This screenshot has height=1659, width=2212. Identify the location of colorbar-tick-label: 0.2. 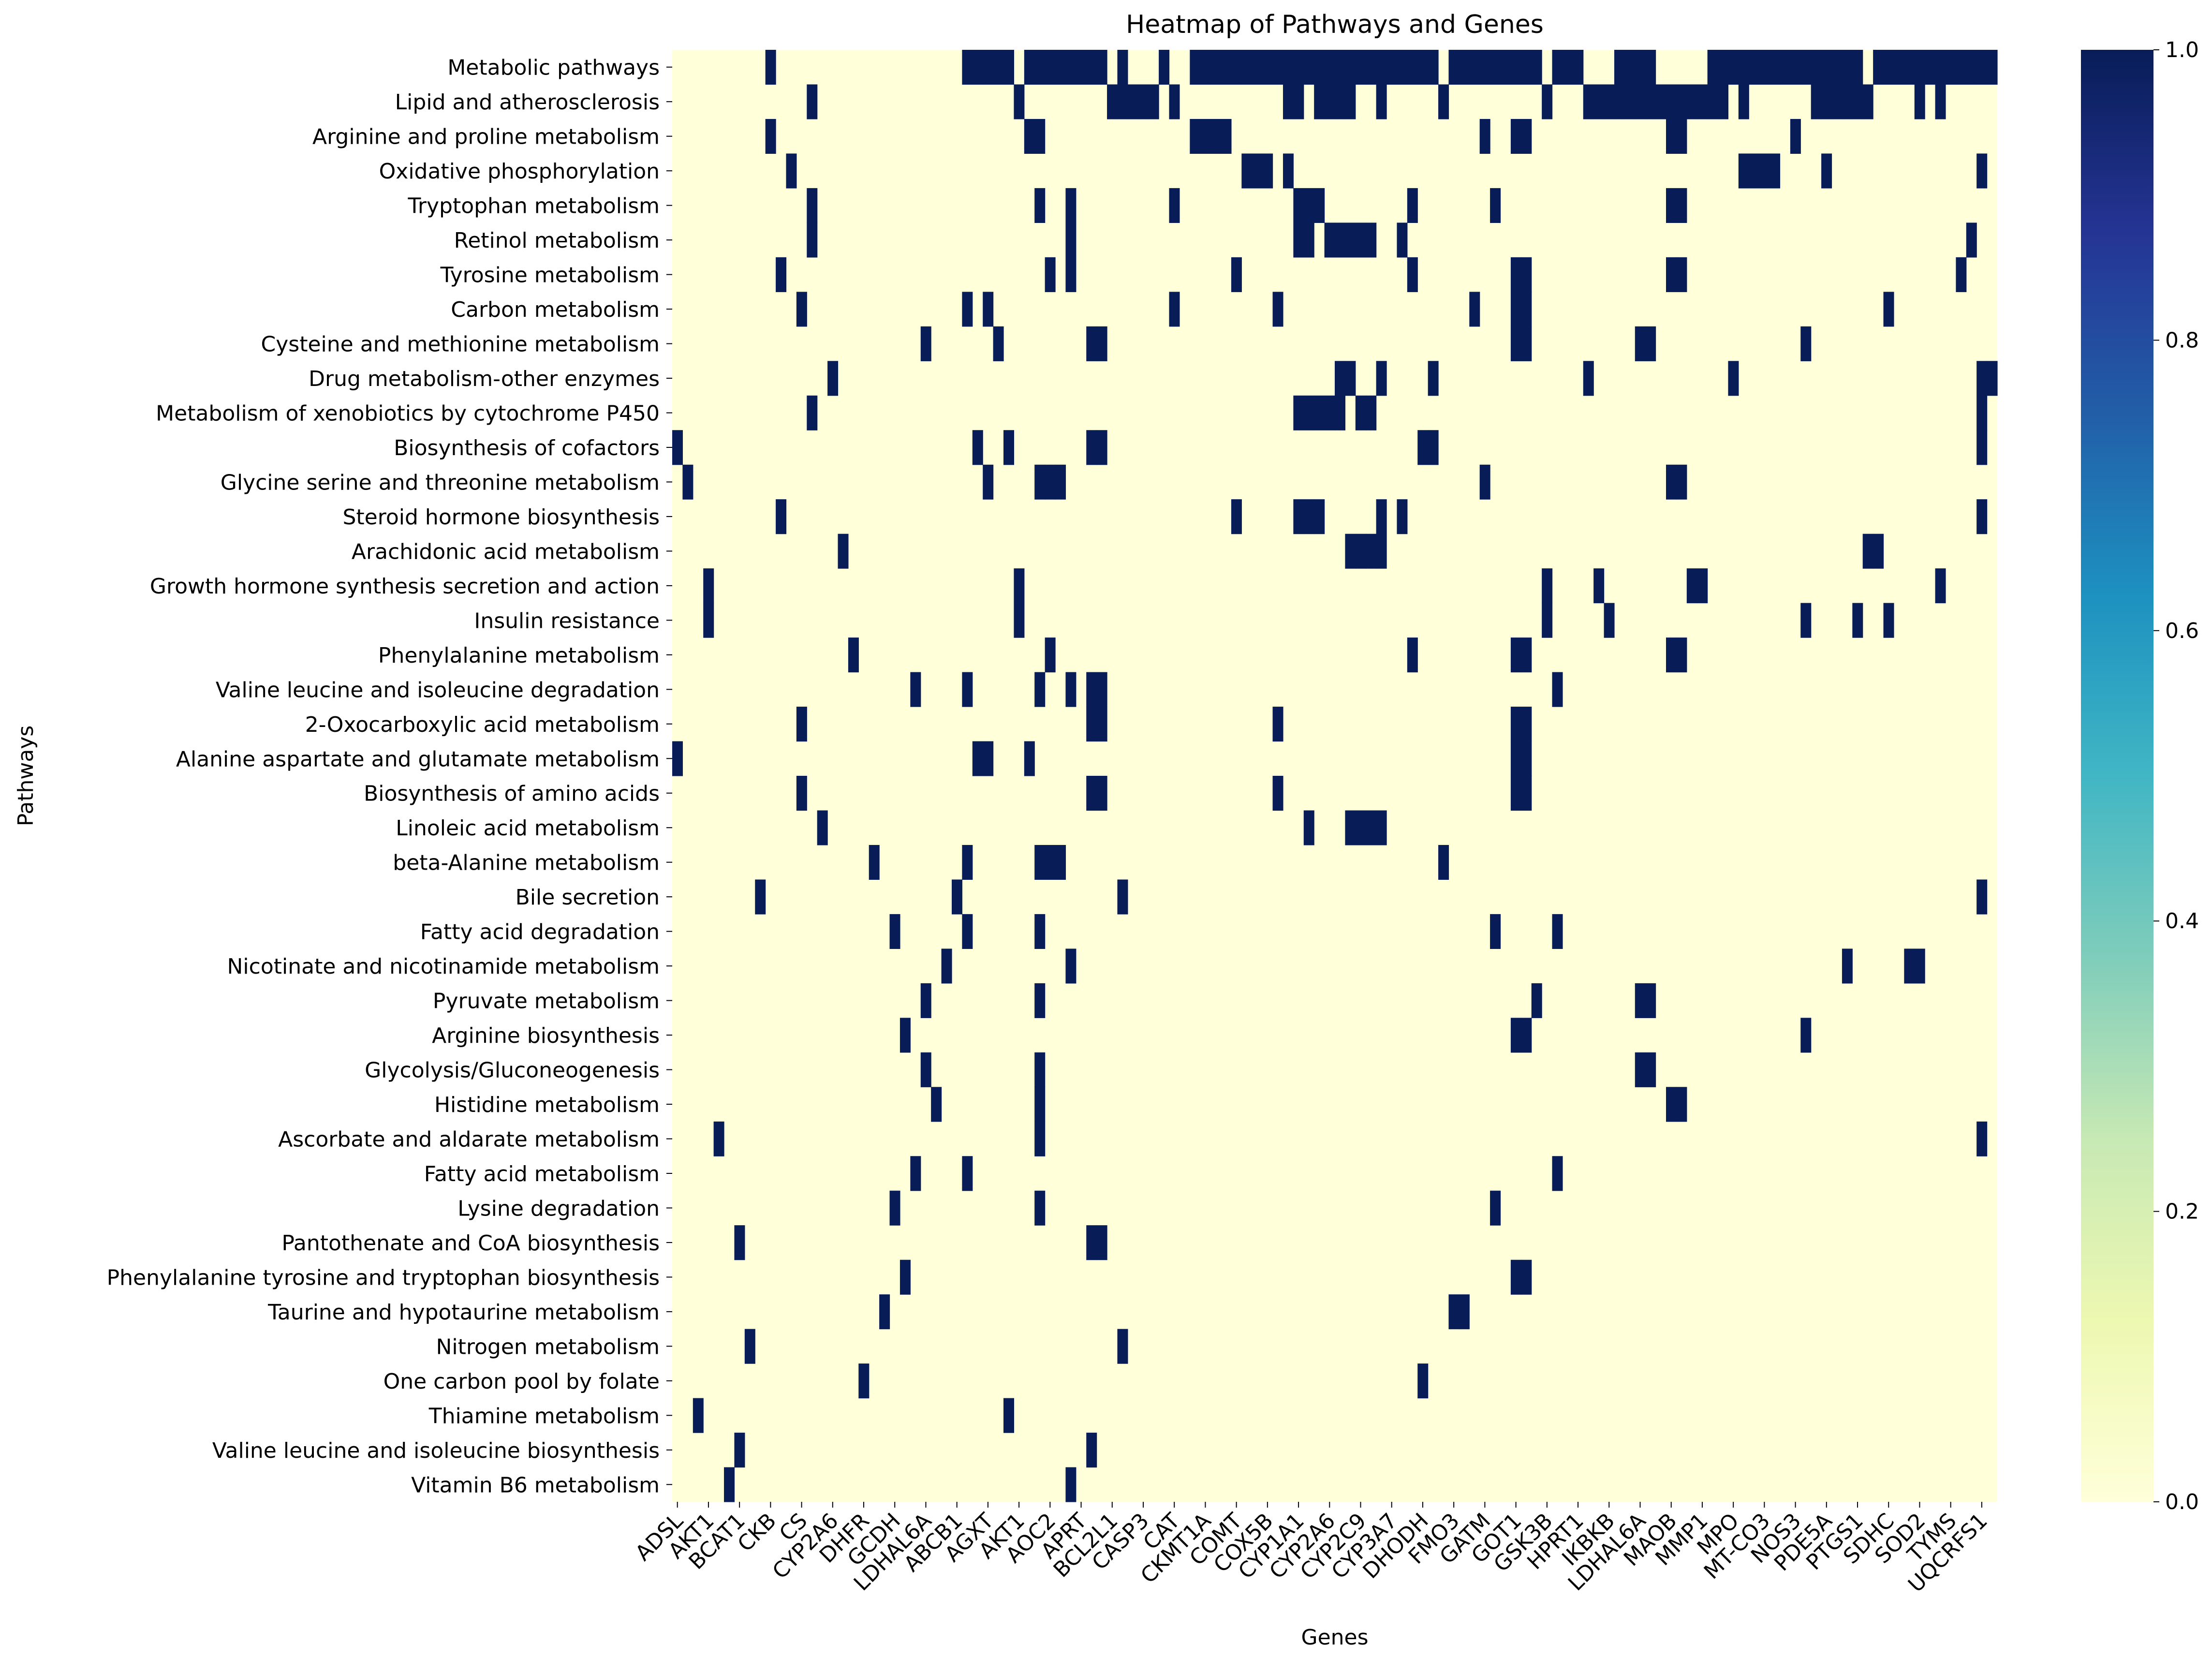
(2182, 1212).